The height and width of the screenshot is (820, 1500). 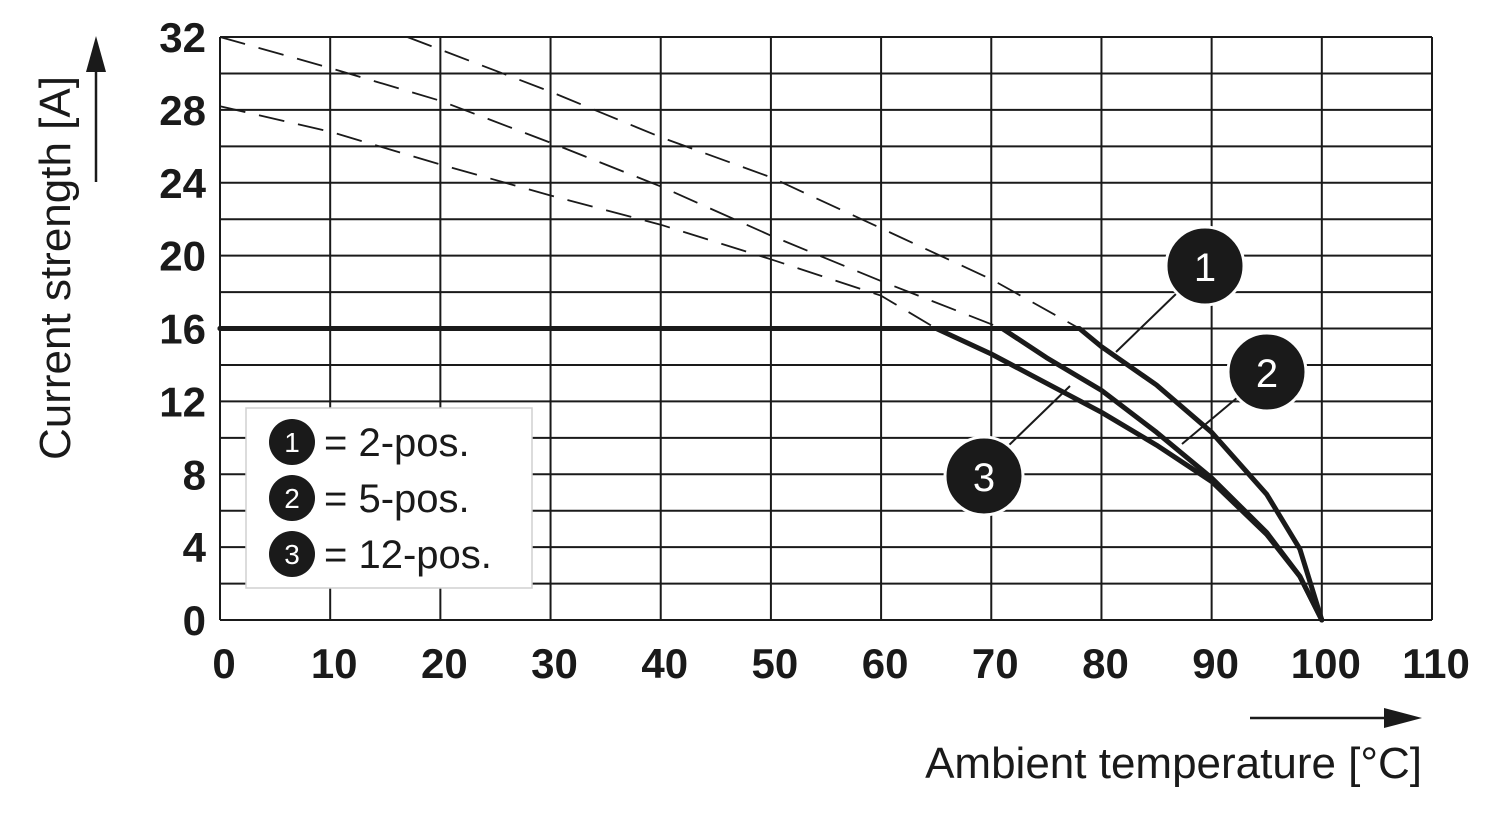 I want to click on legend-entry-2: 2 = 5-pos., so click(x=369, y=498).